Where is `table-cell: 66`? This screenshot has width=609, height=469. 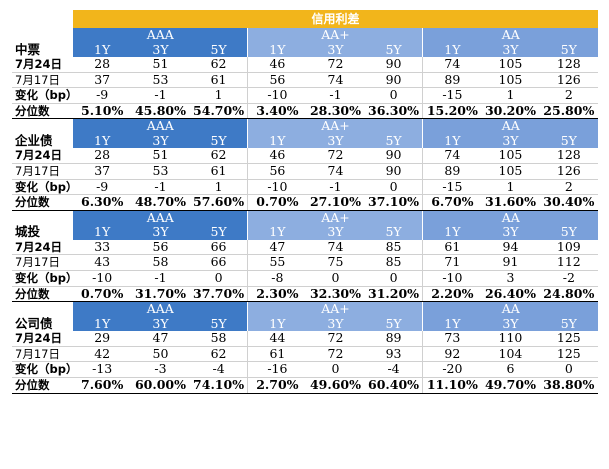
table-cell: 66 is located at coordinates (218, 262).